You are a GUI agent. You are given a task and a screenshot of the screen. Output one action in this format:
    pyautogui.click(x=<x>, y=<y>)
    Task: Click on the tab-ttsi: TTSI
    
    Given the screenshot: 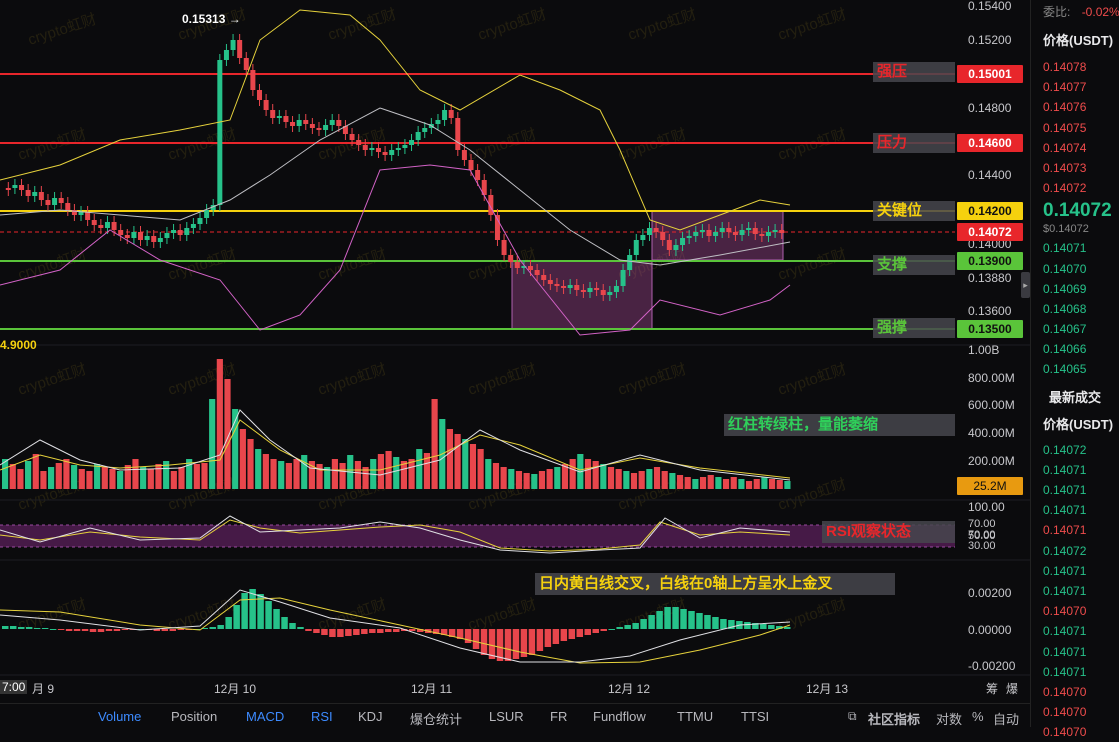 What is the action you would take?
    pyautogui.click(x=755, y=716)
    